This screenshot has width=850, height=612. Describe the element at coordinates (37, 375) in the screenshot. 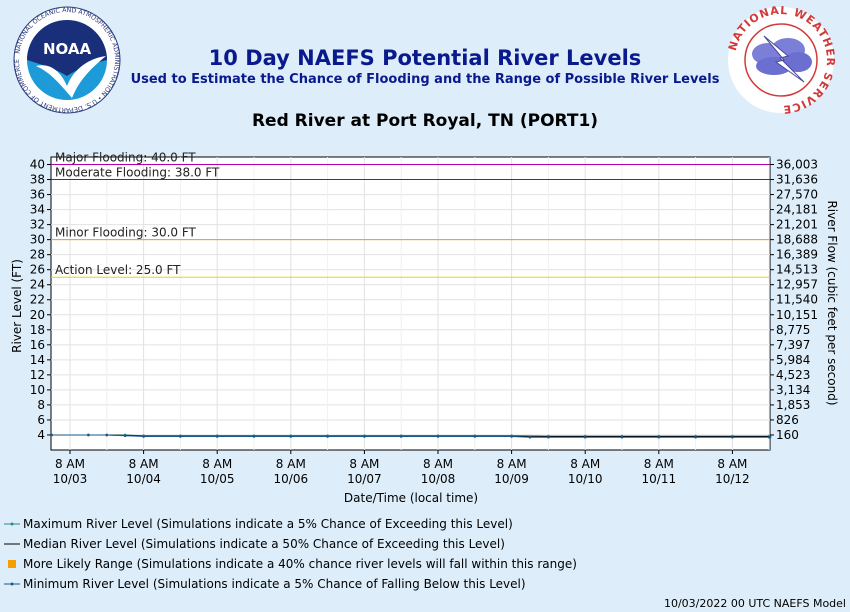

I see `y-tick-label: 12` at that location.